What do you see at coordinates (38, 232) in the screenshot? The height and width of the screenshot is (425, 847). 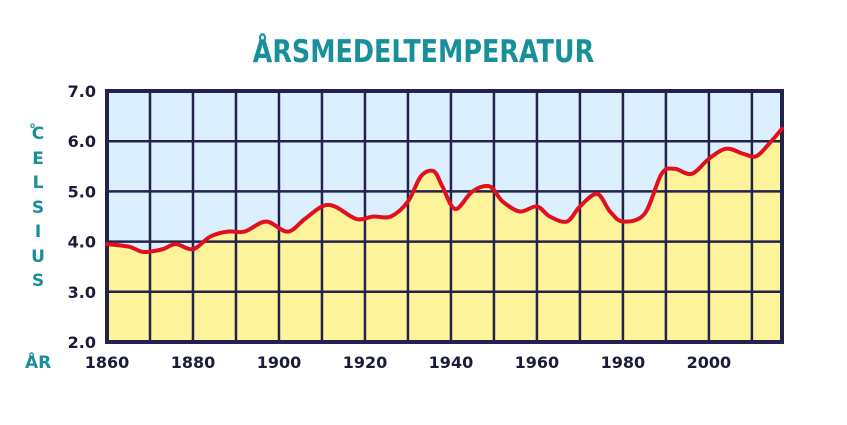 I see `y-axis-label-char: I` at bounding box center [38, 232].